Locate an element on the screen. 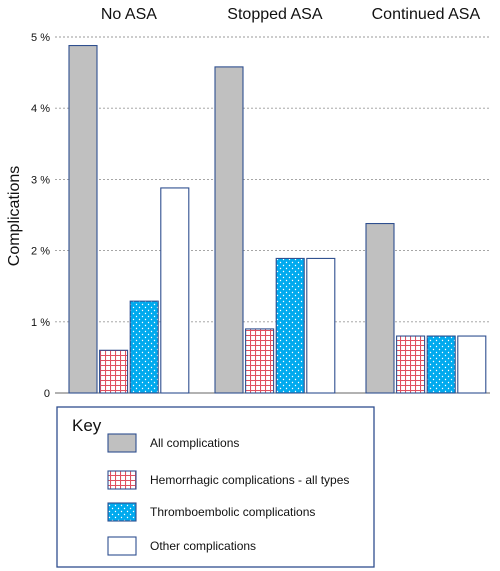 Image resolution: width=500 pixels, height=571 pixels. legend-label: All complications is located at coordinates (194, 443).